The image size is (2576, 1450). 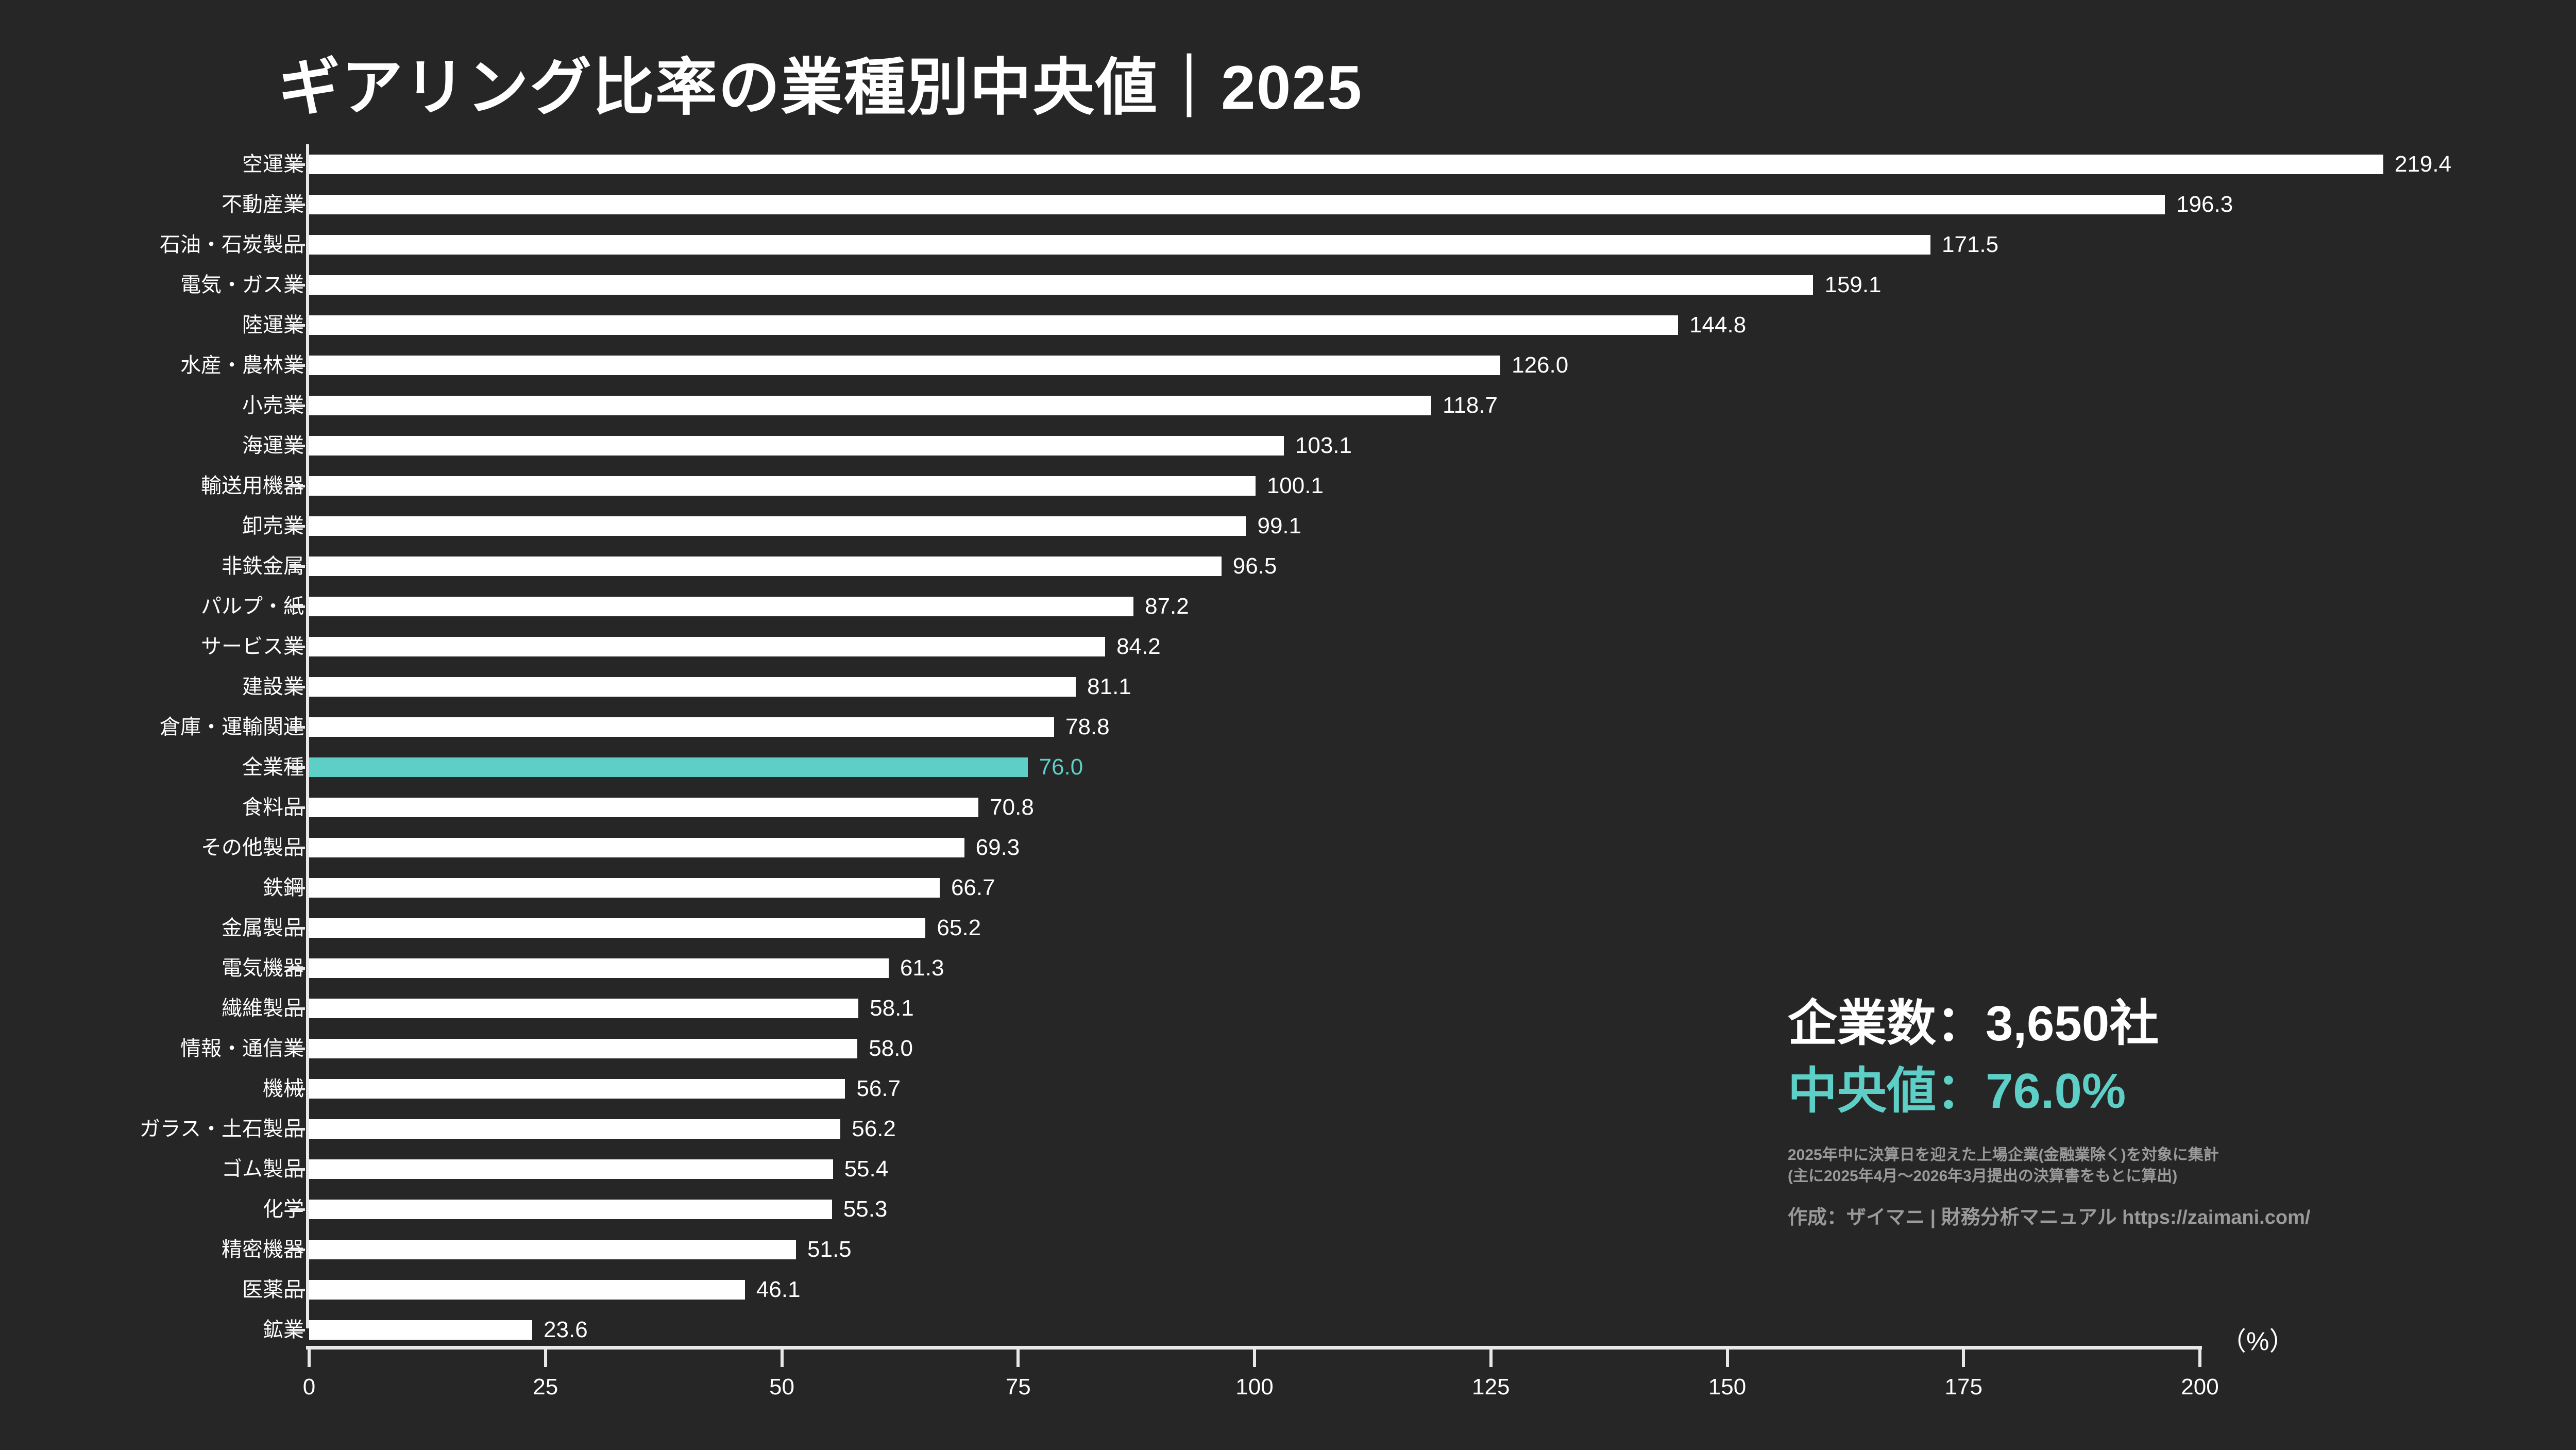 I want to click on bar-value-label: 159.1, so click(x=1853, y=284).